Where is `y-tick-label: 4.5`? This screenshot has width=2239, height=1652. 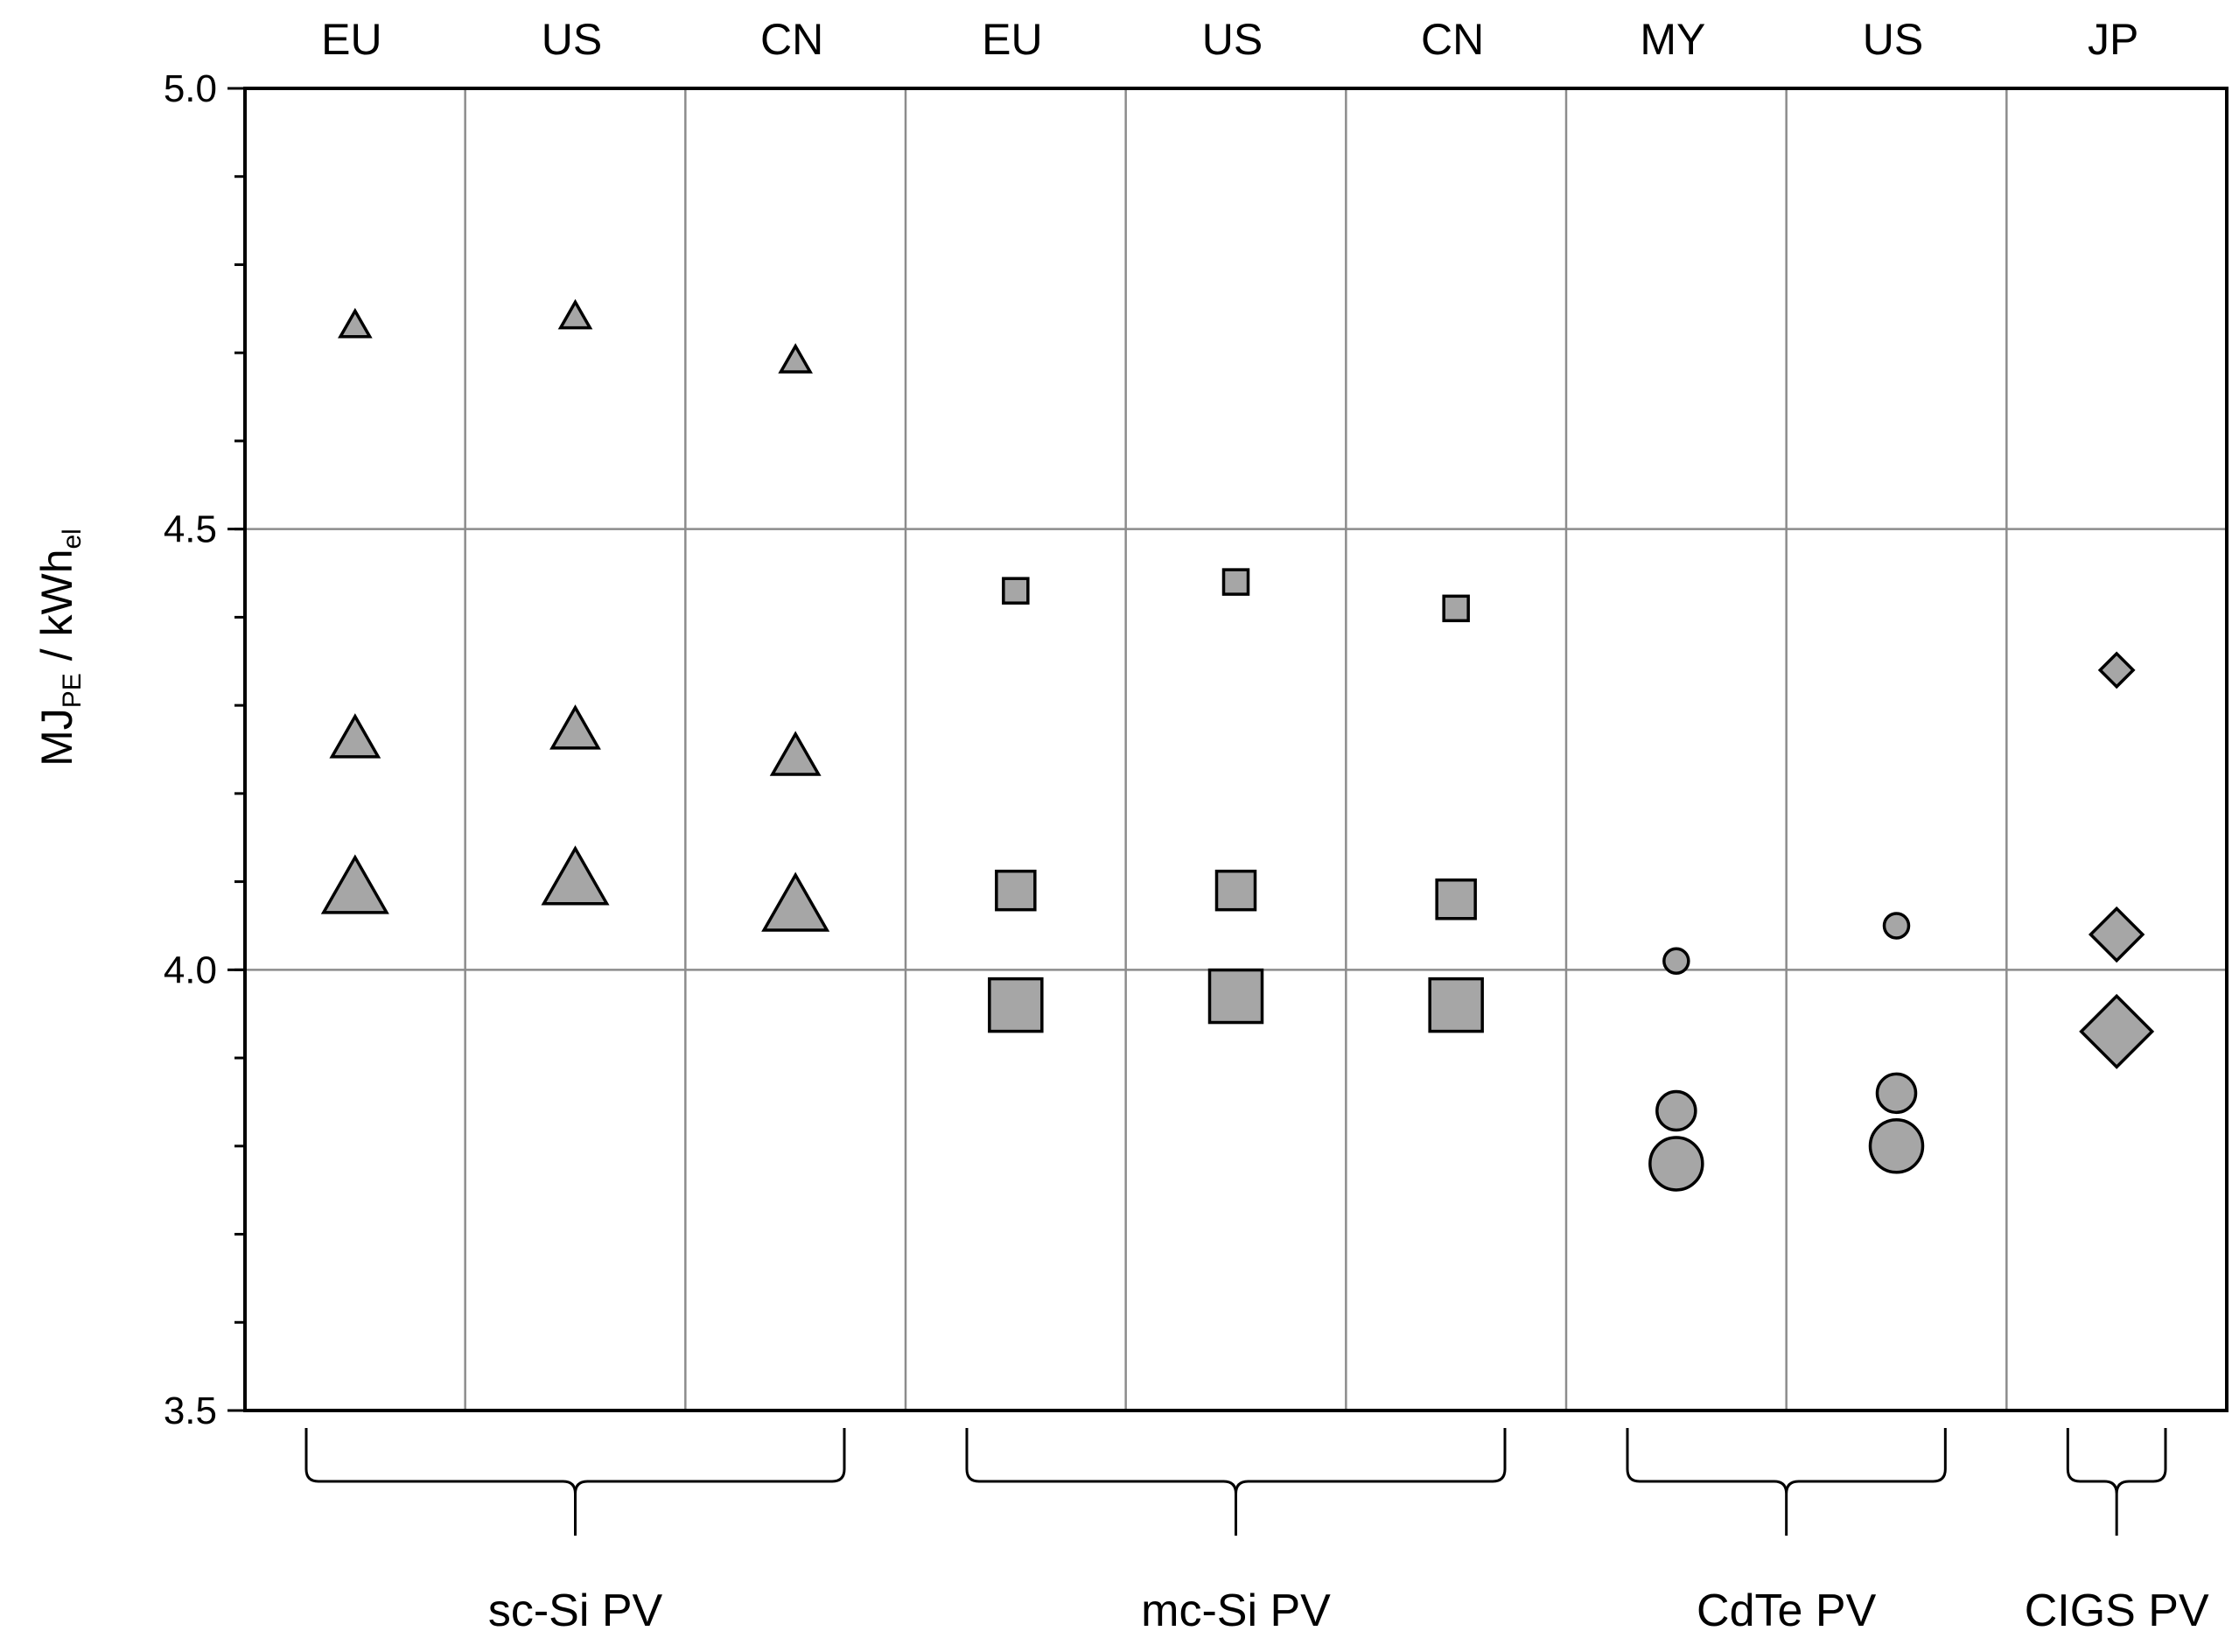 y-tick-label: 4.5 is located at coordinates (190, 529).